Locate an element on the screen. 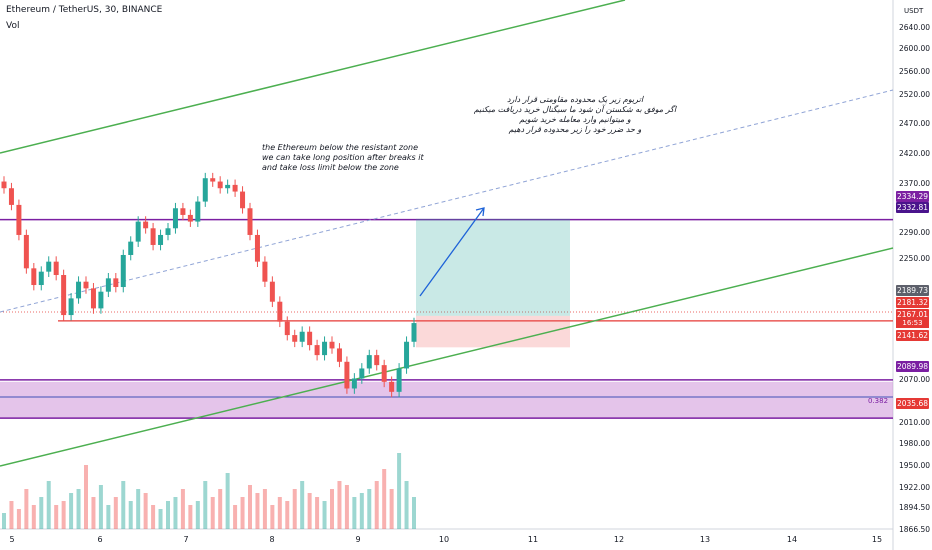 This screenshot has height=550, width=932. support-zone is located at coordinates (446, 400).